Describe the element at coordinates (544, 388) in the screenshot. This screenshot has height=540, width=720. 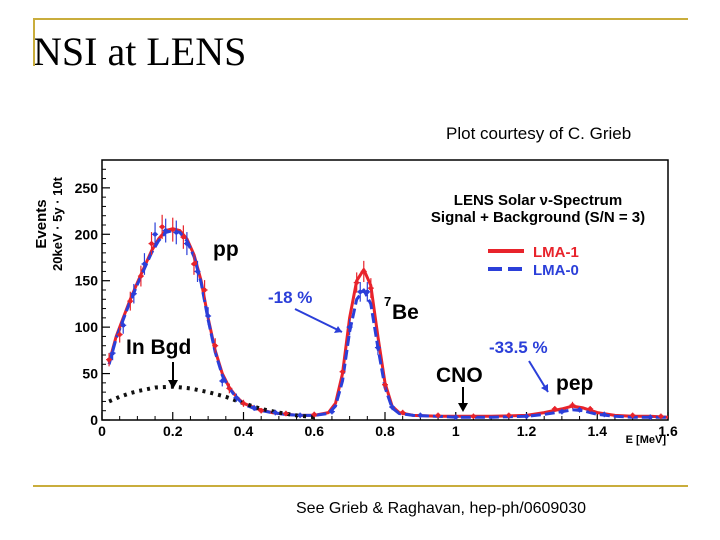
I see `arrow-pep-head` at that location.